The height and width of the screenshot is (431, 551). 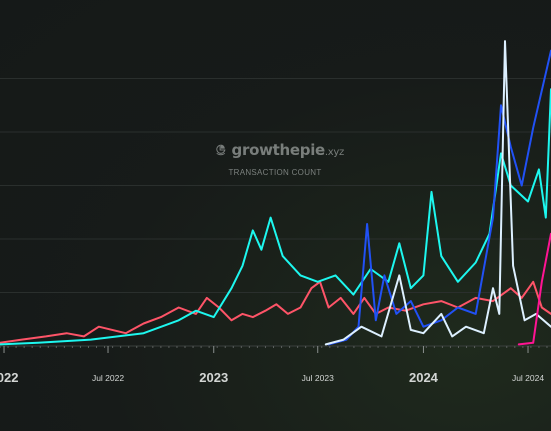 What do you see at coordinates (108, 378) in the screenshot?
I see `x-tick-label: Jul 2022` at bounding box center [108, 378].